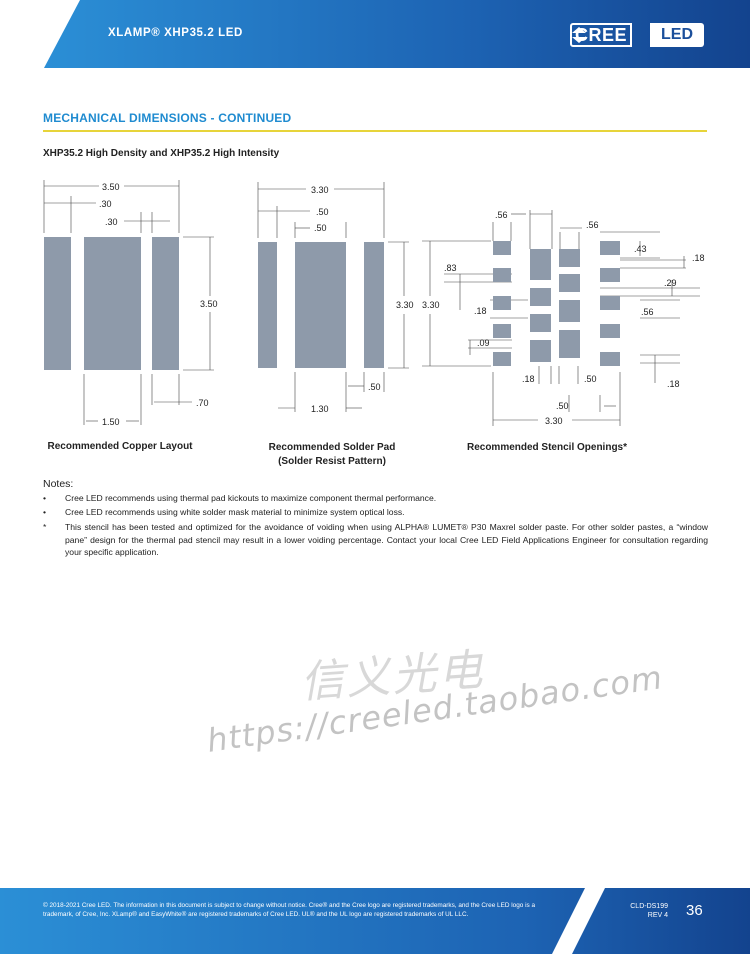 This screenshot has width=750, height=954. Describe the element at coordinates (332, 461) in the screenshot. I see `caption-line: (Solder Resist Pattern)` at that location.